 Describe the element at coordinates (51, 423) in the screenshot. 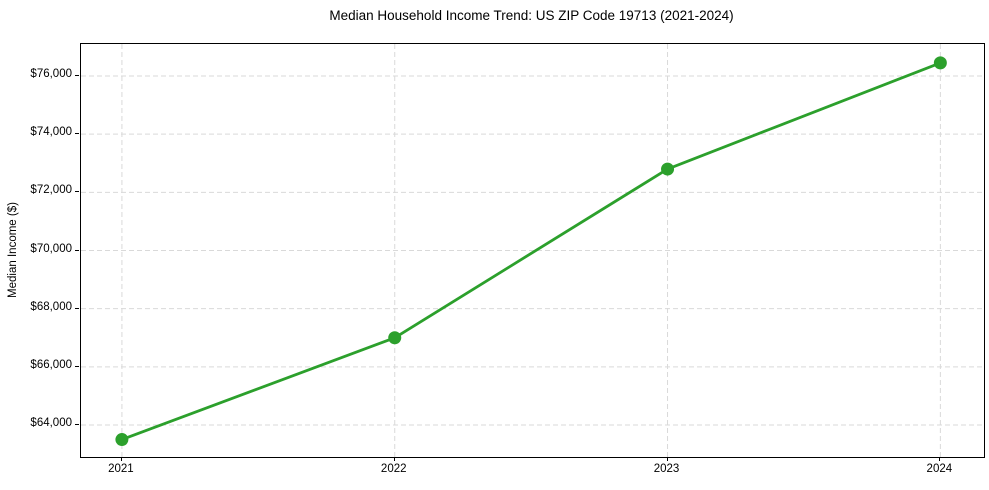

I see `y-tick-label: $64,000` at that location.